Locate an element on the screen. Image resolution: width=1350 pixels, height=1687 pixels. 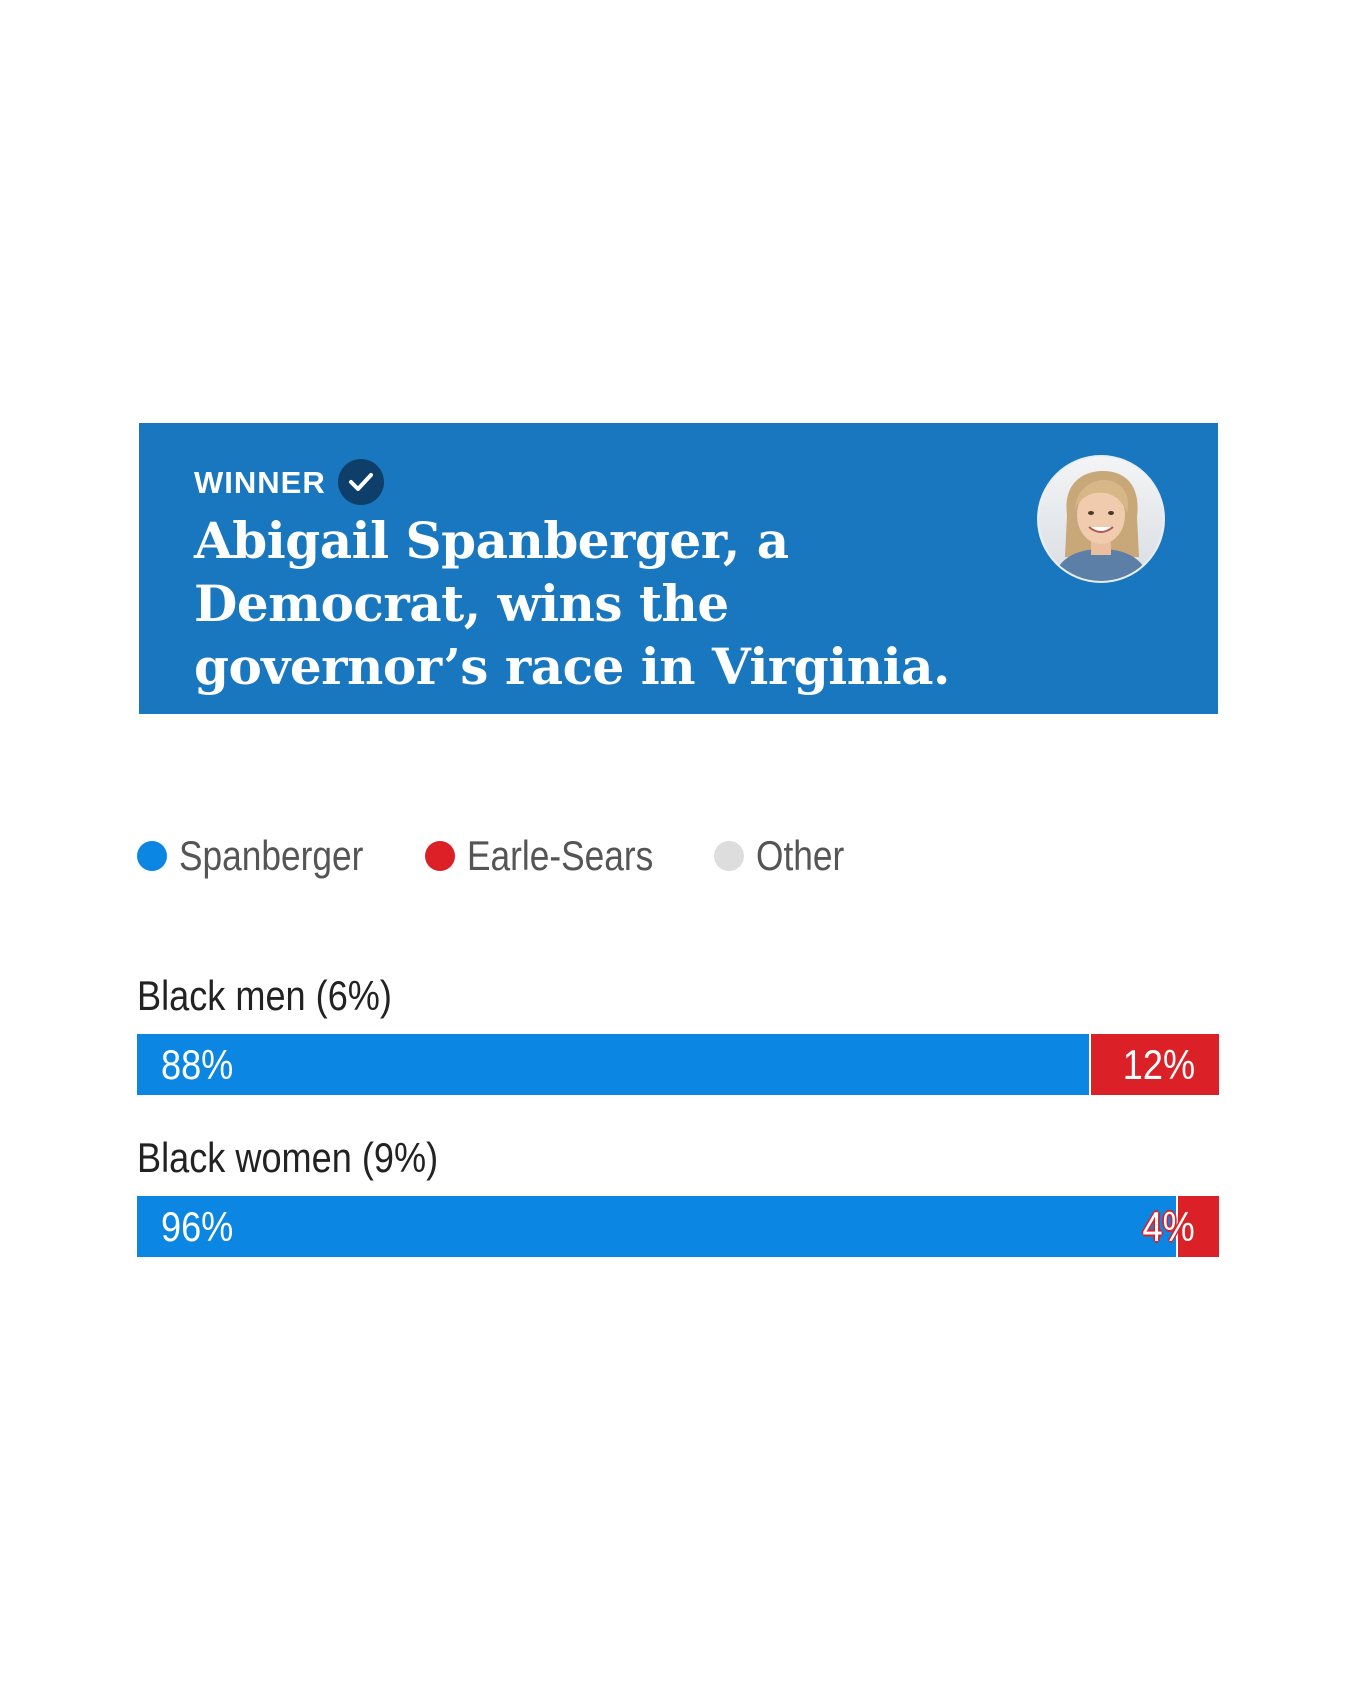
legend-dot-earle-sears is located at coordinates (439, 856).